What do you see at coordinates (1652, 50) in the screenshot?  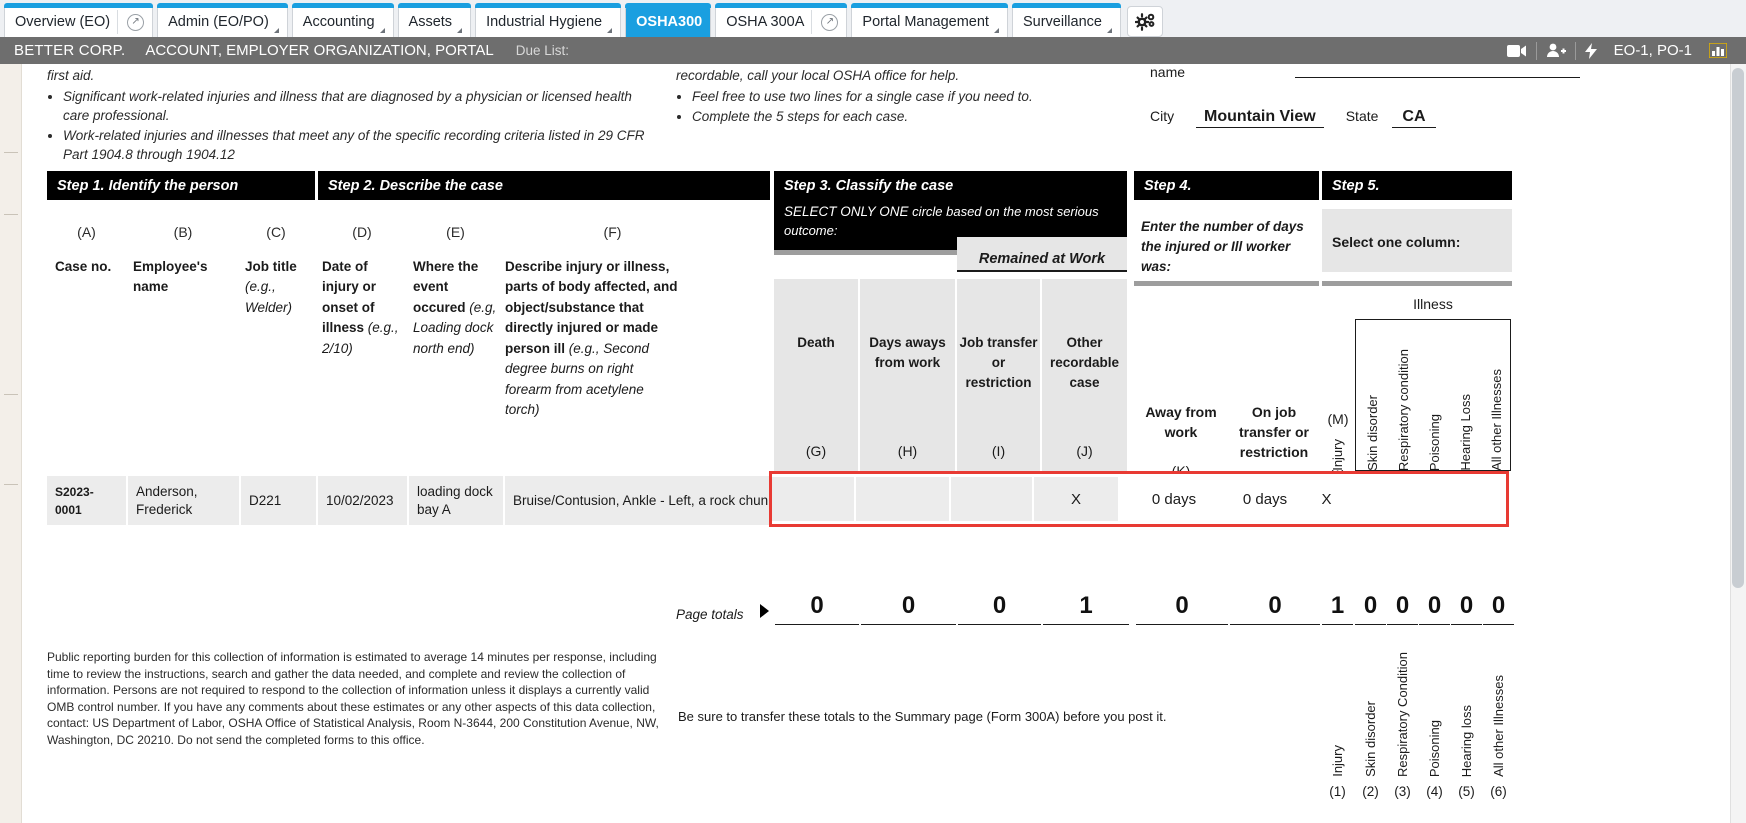 I see `eo-po-label: EO-1, PO-1` at bounding box center [1652, 50].